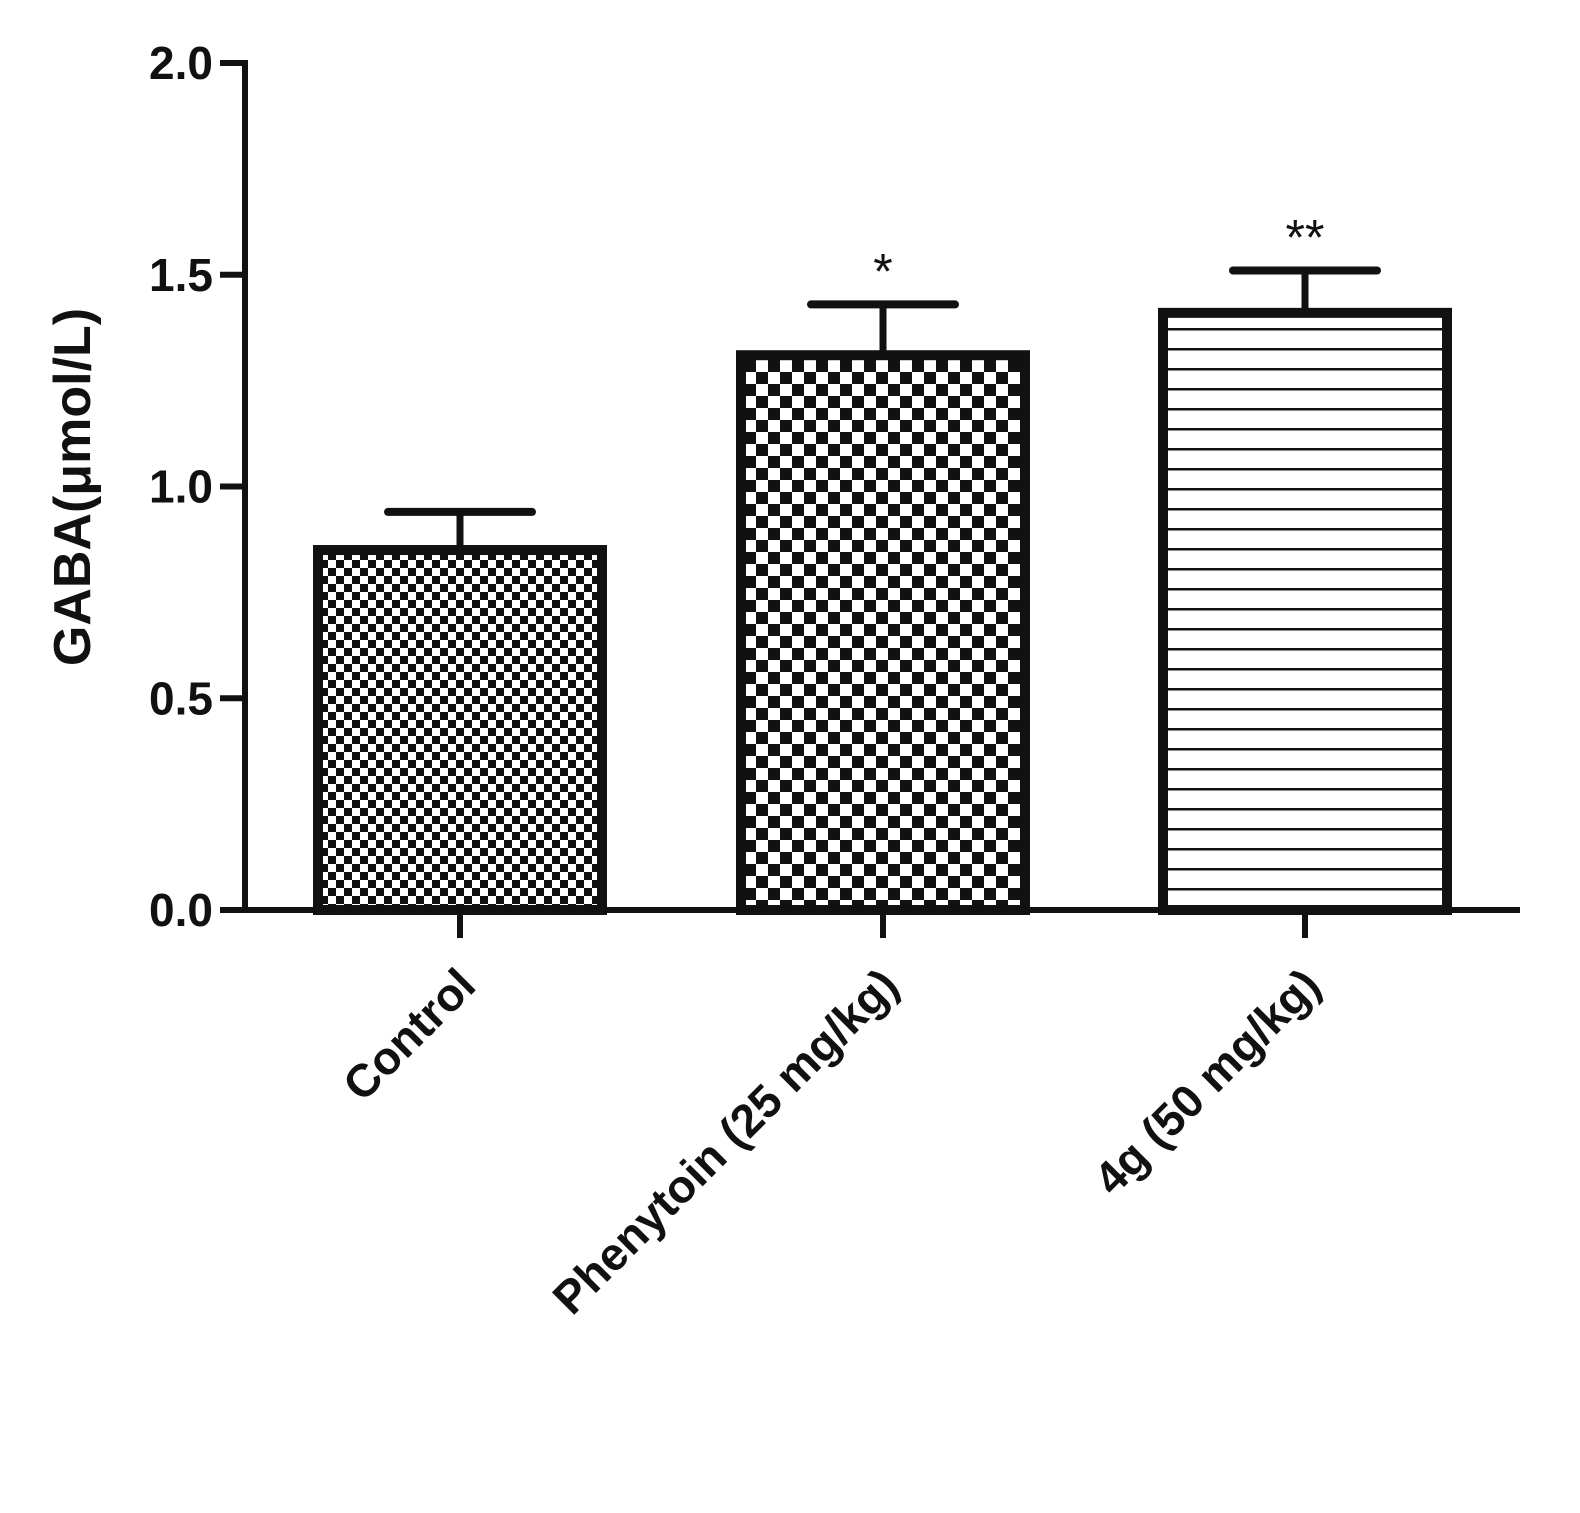 This screenshot has height=1513, width=1580. I want to click on x-category-label: 4g (50 mg/kg), so click(1207, 1081).